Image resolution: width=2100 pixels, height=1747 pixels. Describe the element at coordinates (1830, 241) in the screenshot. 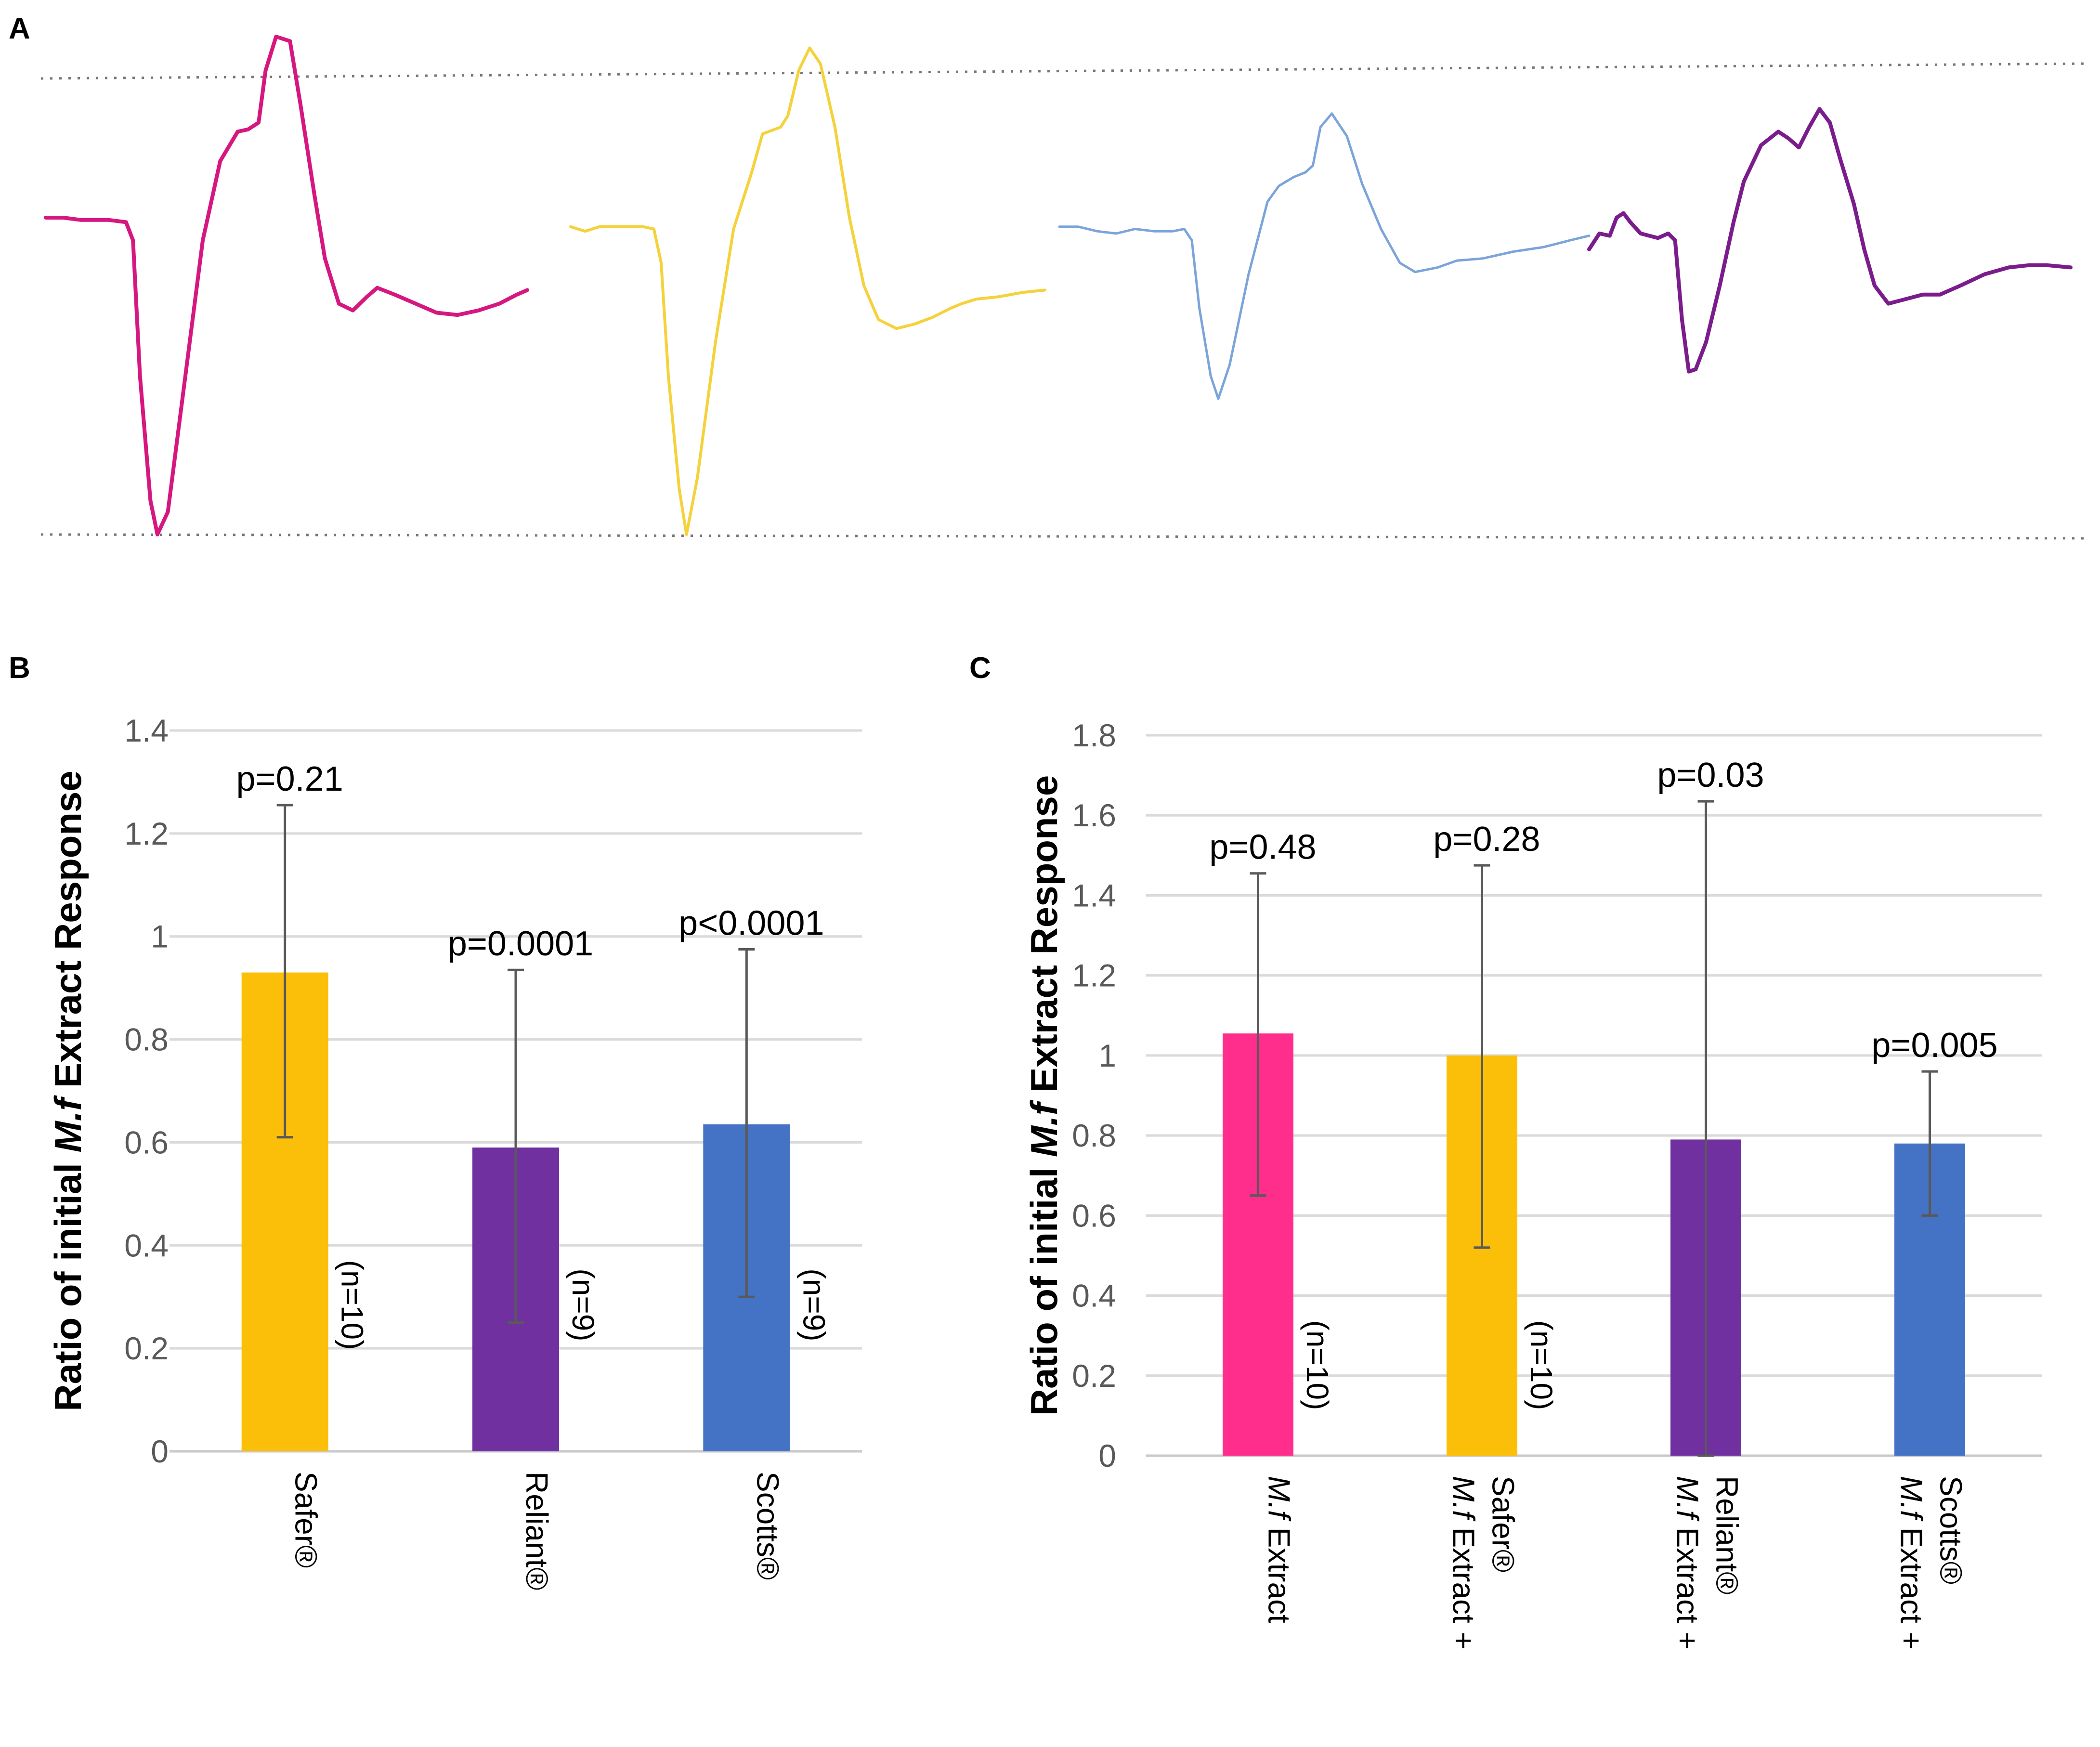

I see `trace-extract` at that location.